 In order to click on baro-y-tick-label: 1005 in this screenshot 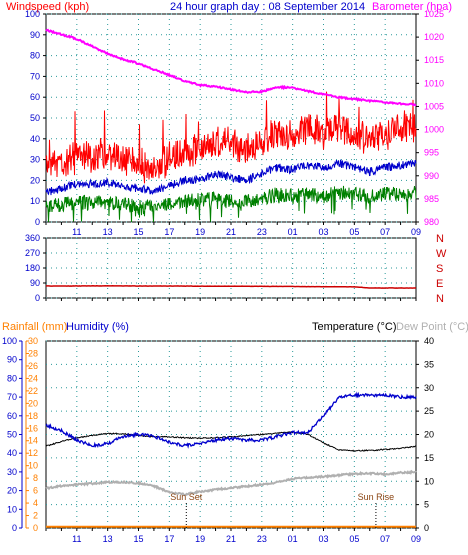, I will do `click(434, 106)`.